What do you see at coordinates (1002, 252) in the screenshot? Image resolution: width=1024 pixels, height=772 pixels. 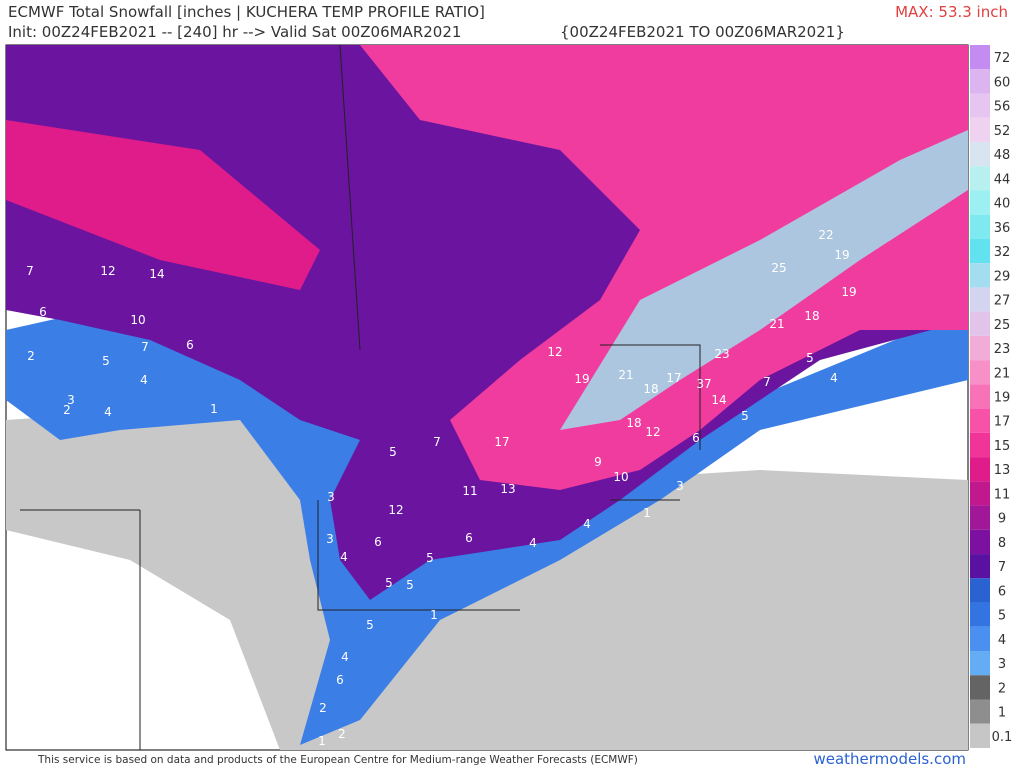 I see `colorbar-label: 32` at bounding box center [1002, 252].